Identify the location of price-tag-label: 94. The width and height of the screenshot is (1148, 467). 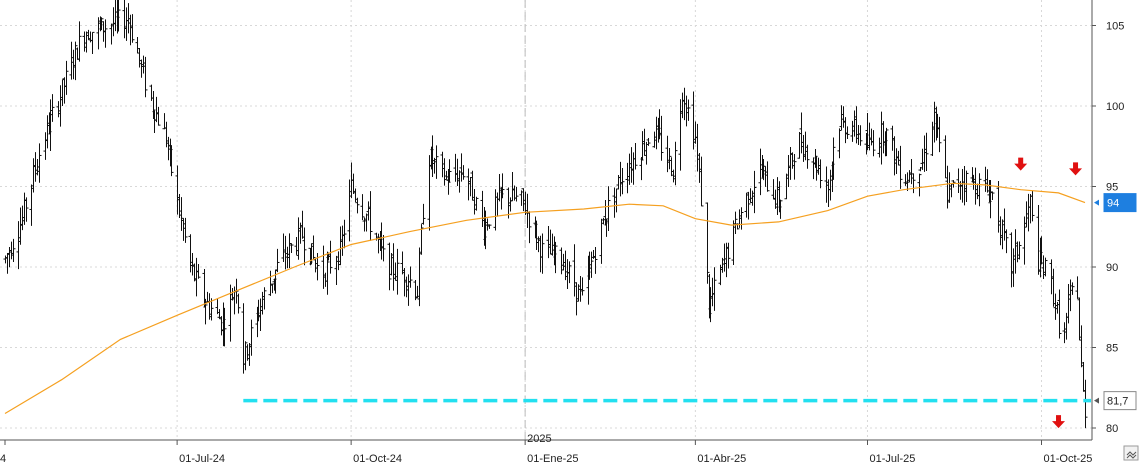
(1113, 204).